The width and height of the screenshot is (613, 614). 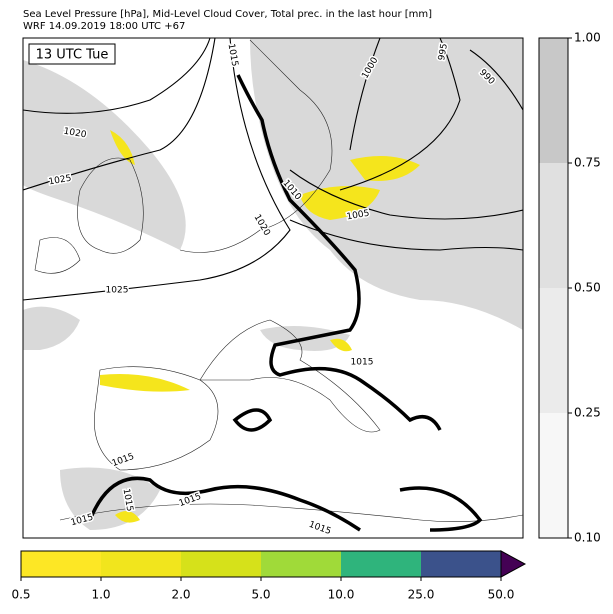 What do you see at coordinates (421, 595) in the screenshot?
I see `tick-label: 25.0` at bounding box center [421, 595].